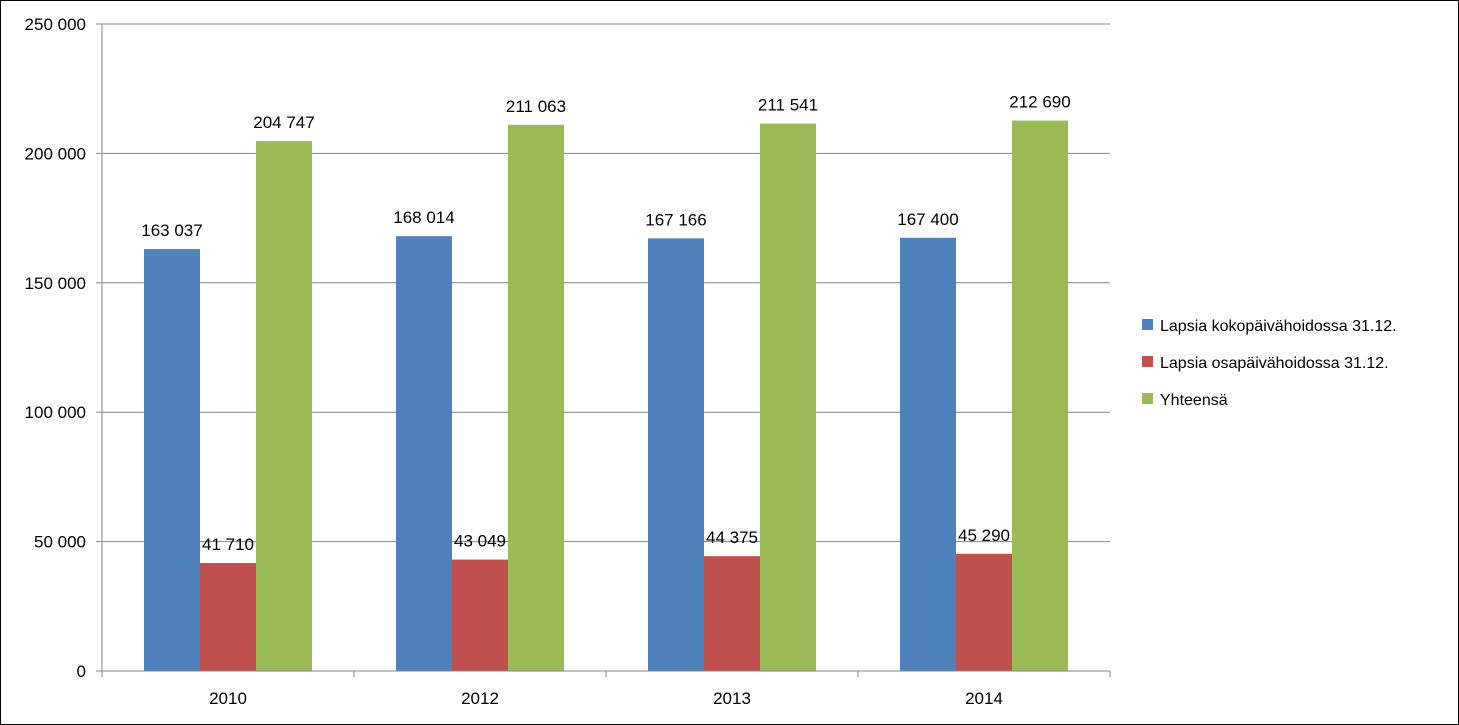 This screenshot has width=1459, height=725. I want to click on x-tick-label: 2014, so click(984, 698).